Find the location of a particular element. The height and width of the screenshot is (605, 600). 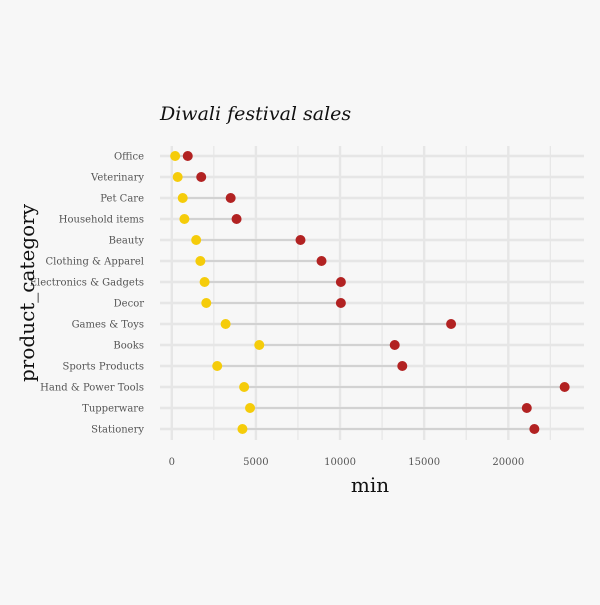

y-tick-label: Games & Toys is located at coordinates (108, 325).